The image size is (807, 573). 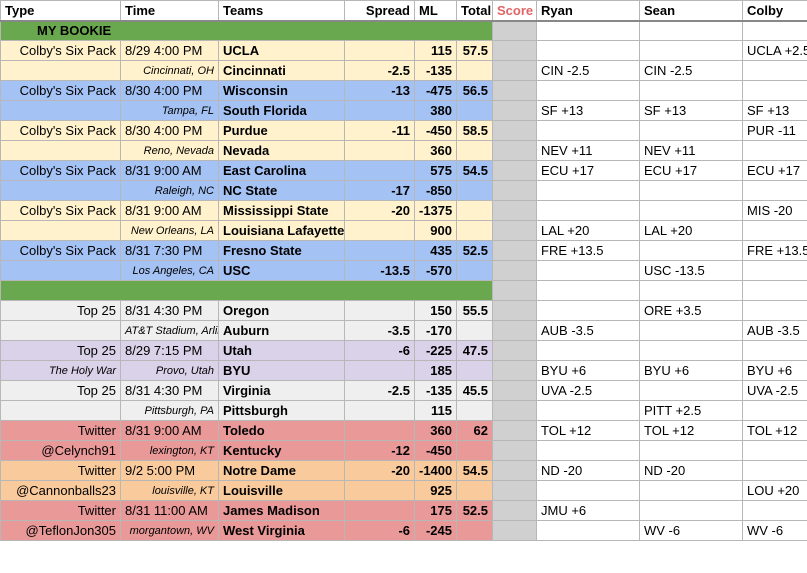 What do you see at coordinates (774, 390) in the screenshot?
I see `pick-colby-cell: UVA -2.5` at bounding box center [774, 390].